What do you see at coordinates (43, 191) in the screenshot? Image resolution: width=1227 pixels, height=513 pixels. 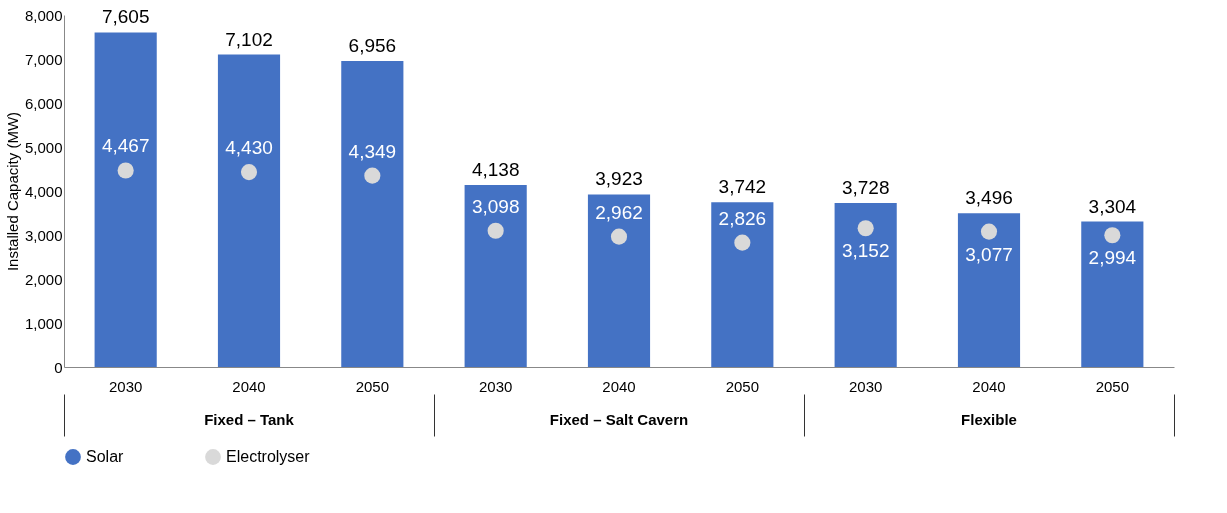 I see `y-tick-label: 4,000` at bounding box center [43, 191].